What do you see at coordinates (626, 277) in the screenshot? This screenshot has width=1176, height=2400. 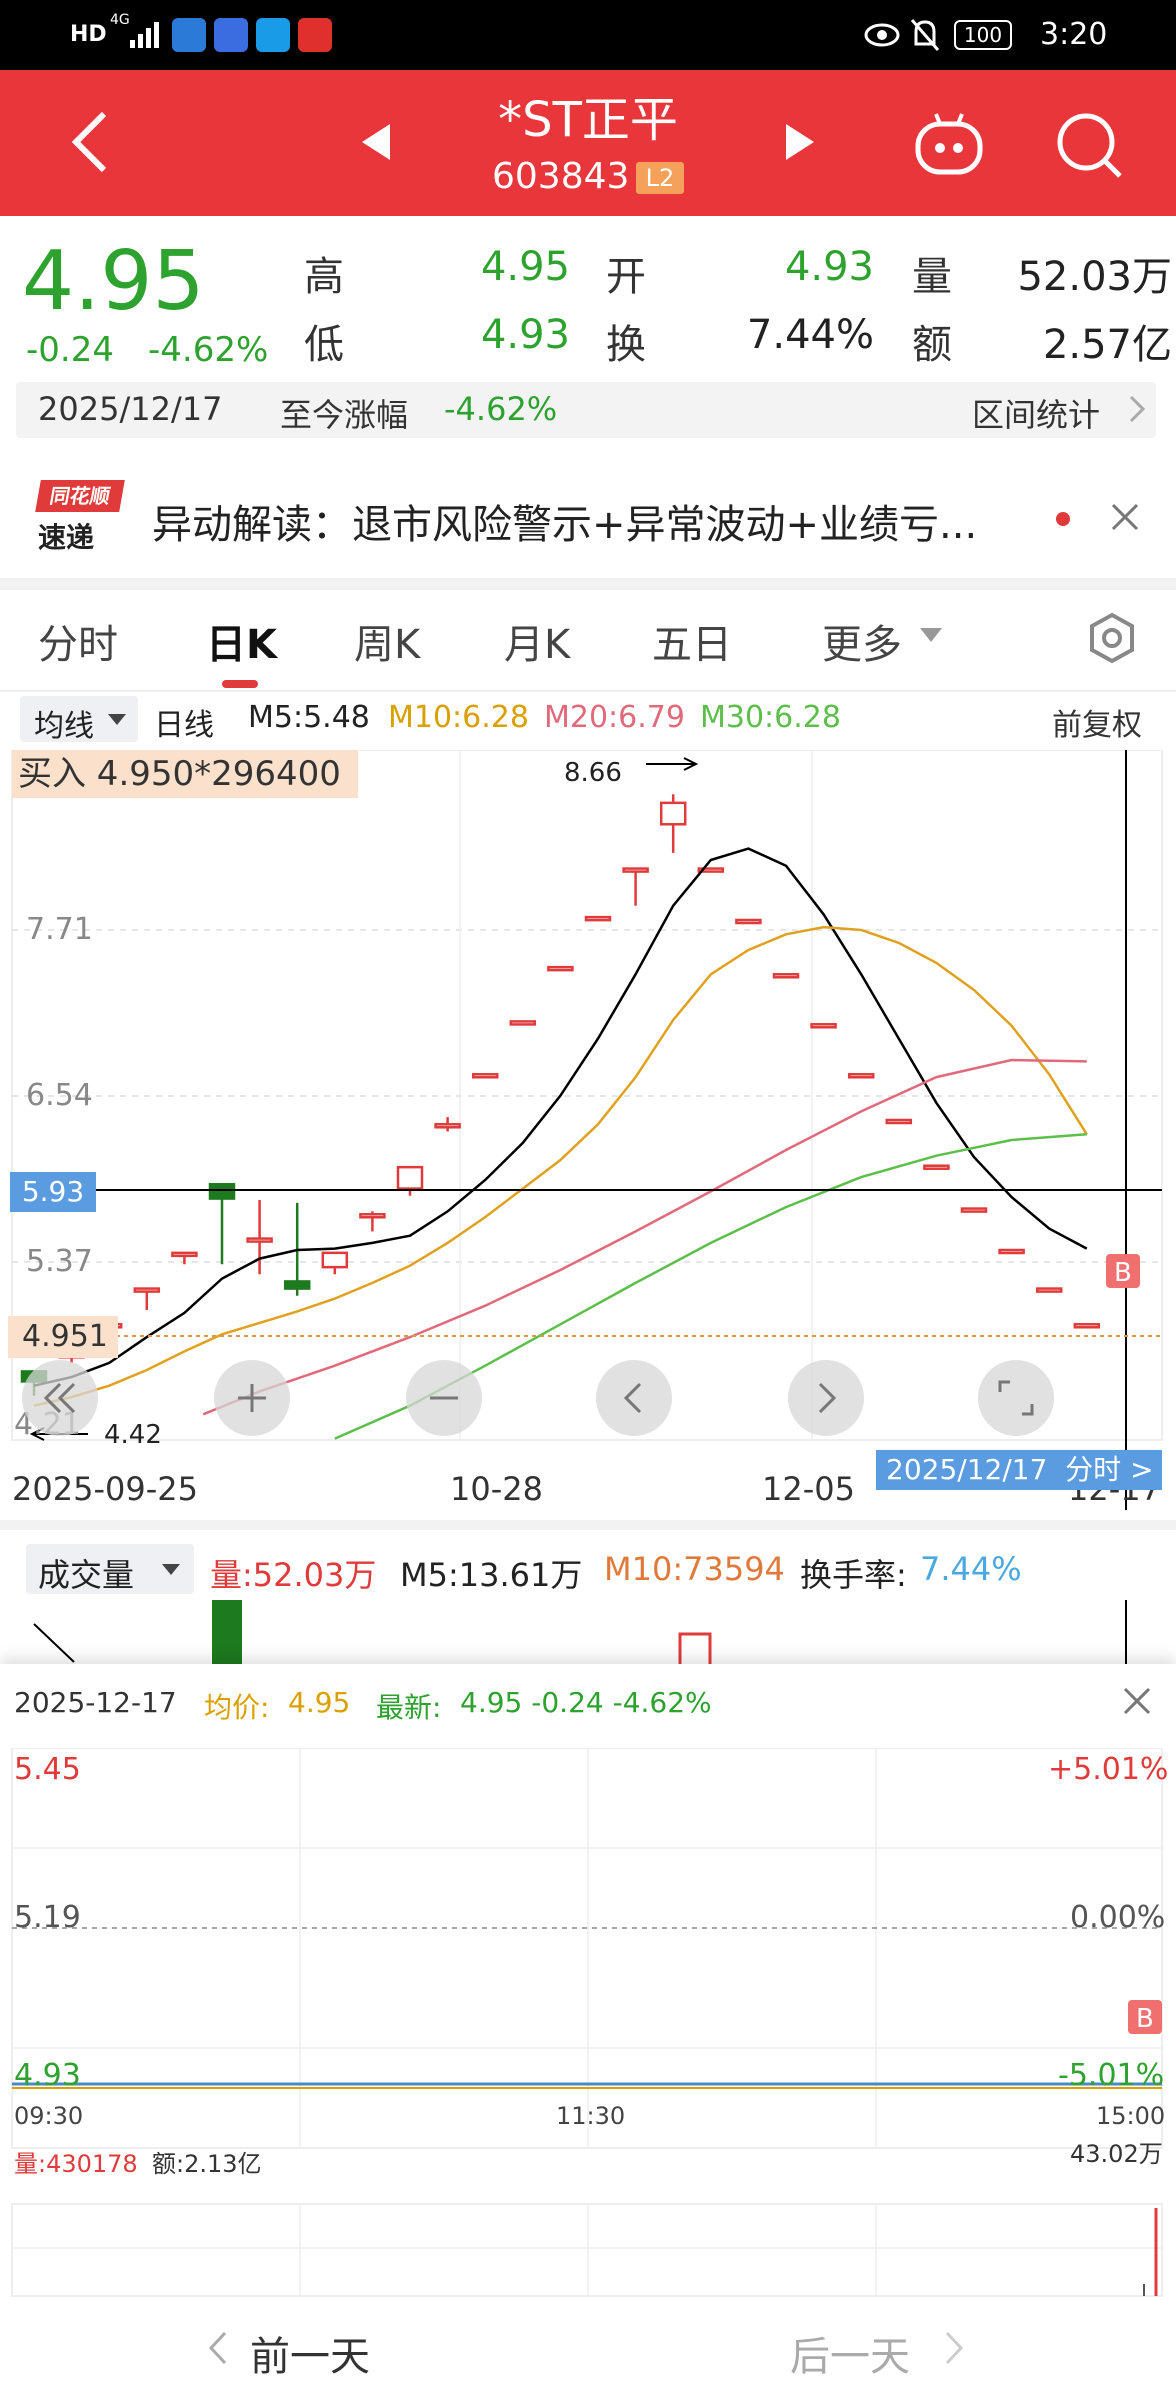 I see `open-label: 开` at bounding box center [626, 277].